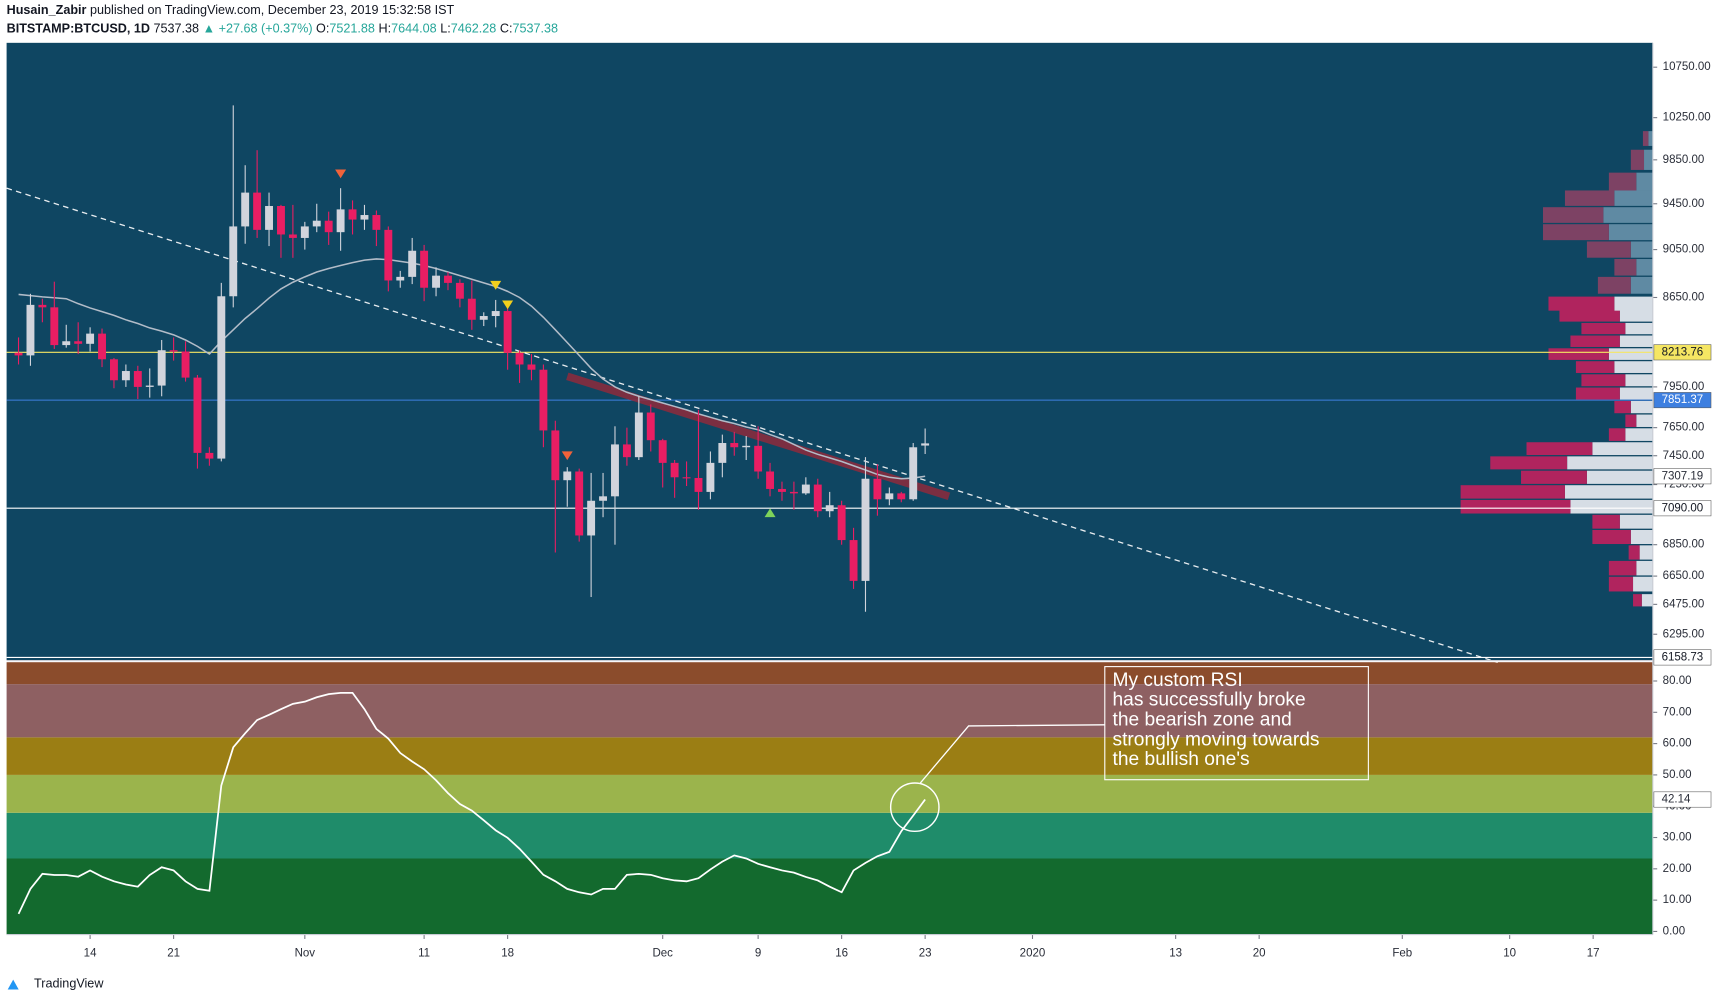 The width and height of the screenshot is (1722, 1002). What do you see at coordinates (841, 953) in the screenshot?
I see `x-tick-label: 16` at bounding box center [841, 953].